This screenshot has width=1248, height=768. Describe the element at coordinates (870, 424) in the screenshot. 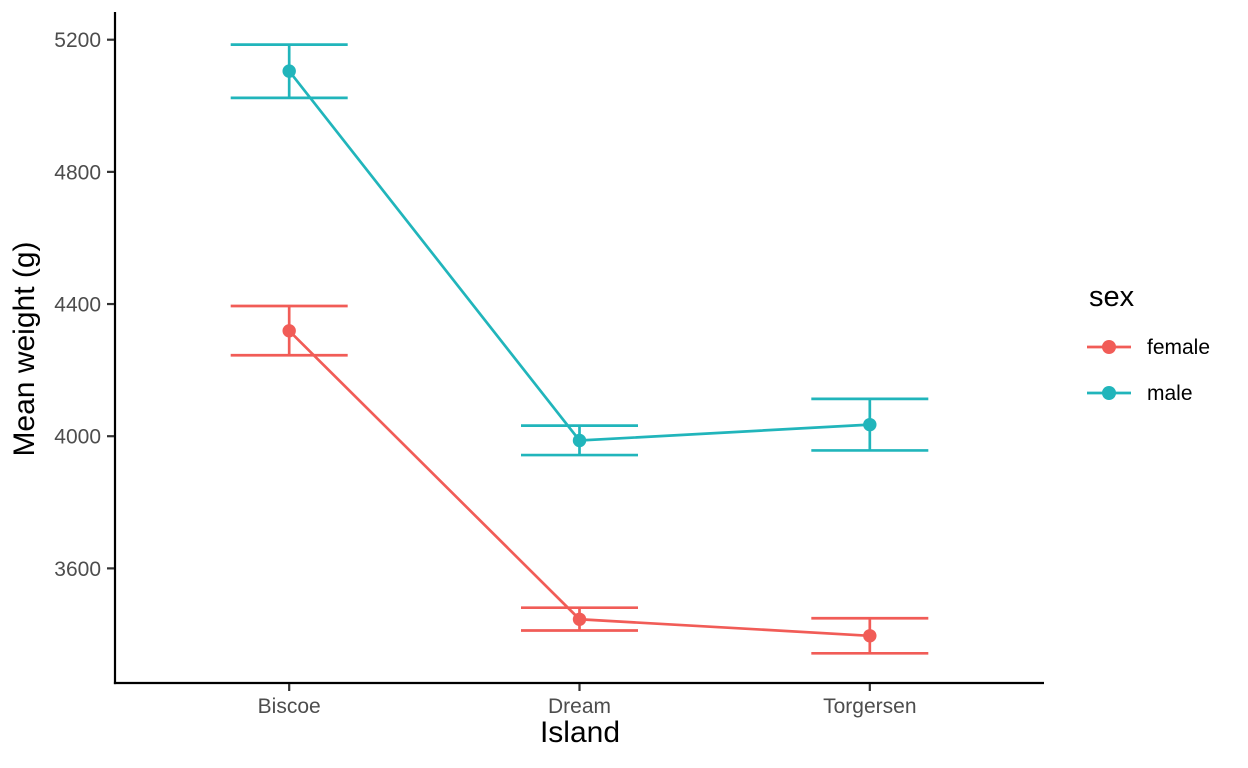

I see `point-male-Torgersen` at that location.